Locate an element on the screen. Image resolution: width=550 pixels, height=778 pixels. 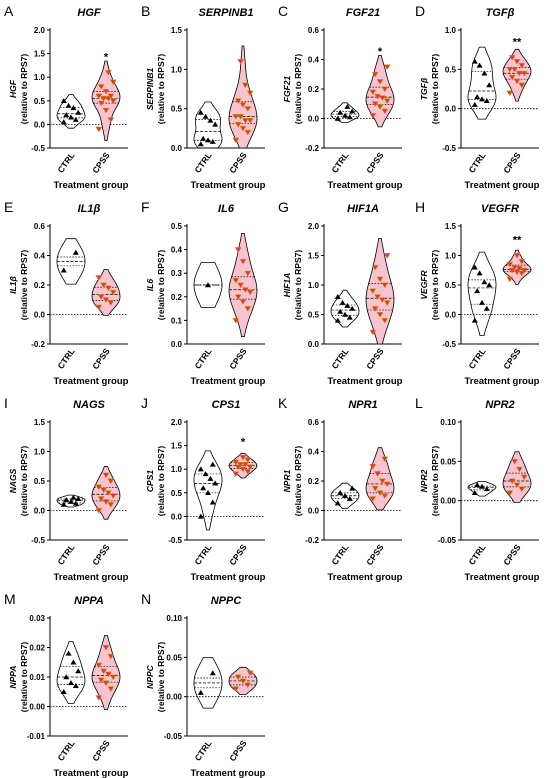
y-axis-label-gene: SERPINB1 is located at coordinates (150, 88).